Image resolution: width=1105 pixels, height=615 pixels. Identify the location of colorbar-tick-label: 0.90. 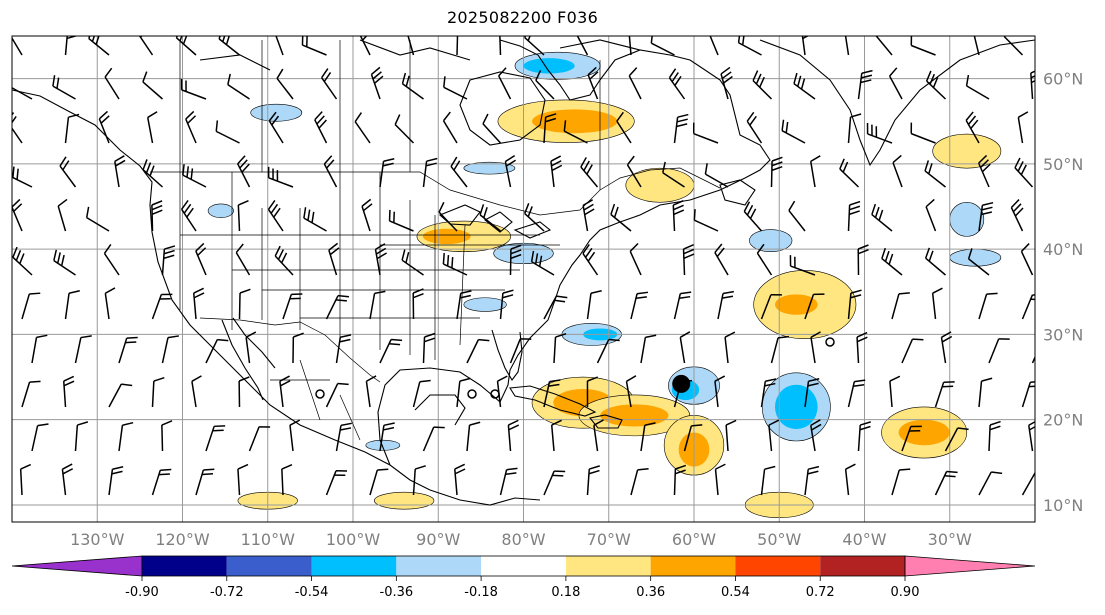
(905, 592).